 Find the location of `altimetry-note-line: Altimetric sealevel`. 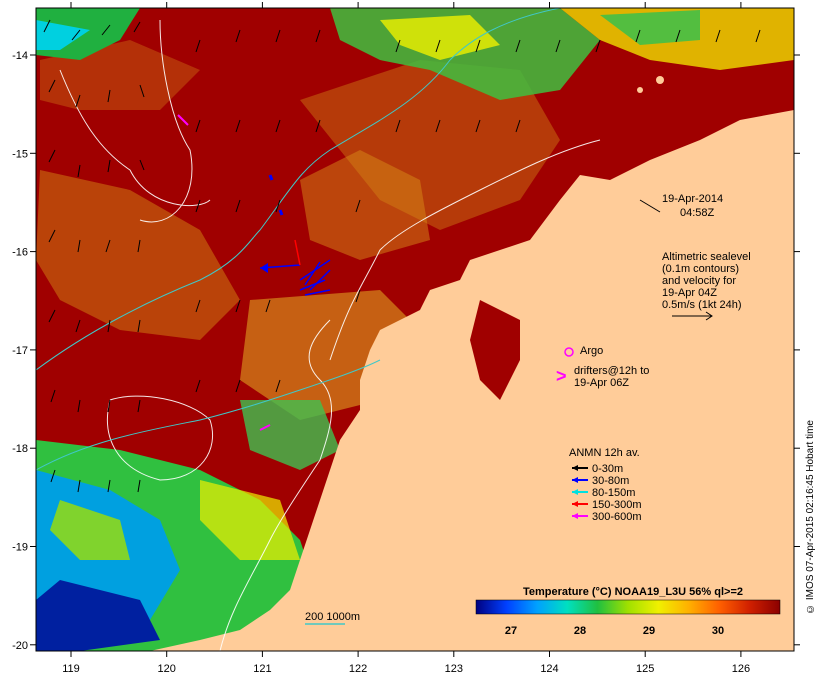

altimetry-note-line: Altimetric sealevel is located at coordinates (706, 257).